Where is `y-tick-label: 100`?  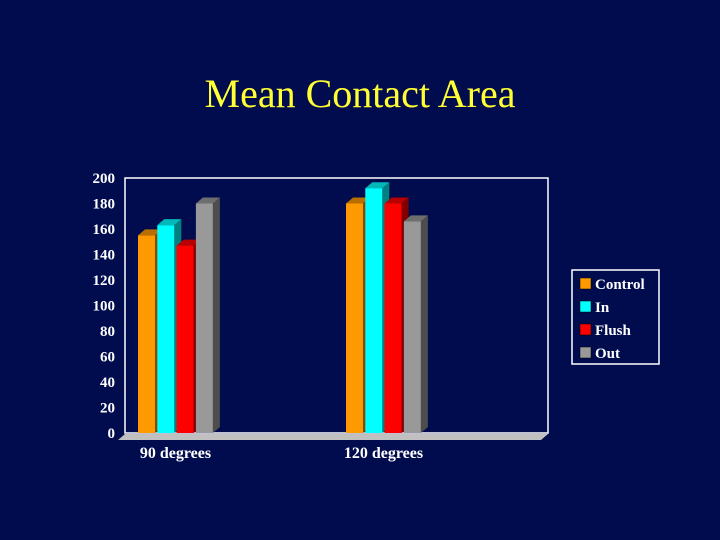 y-tick-label: 100 is located at coordinates (104, 307).